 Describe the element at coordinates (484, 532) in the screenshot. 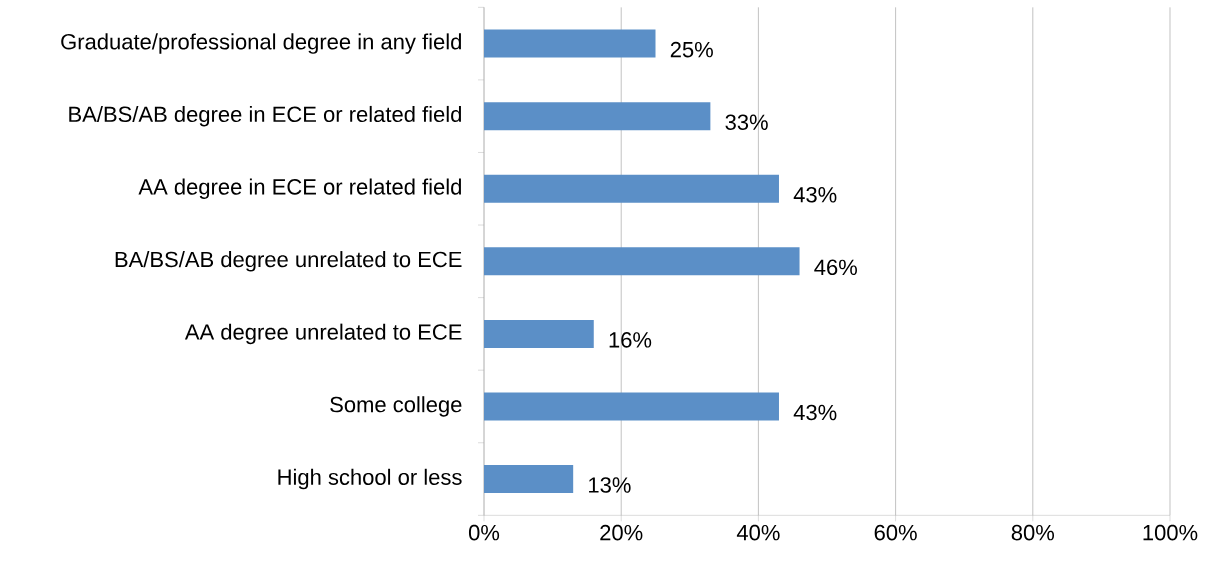

I see `x-tick-label: 0%` at that location.